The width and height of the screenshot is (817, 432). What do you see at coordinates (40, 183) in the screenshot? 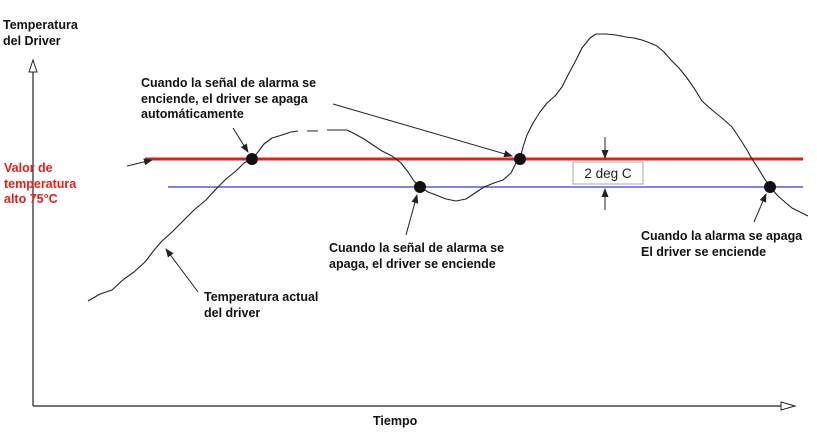
I see `high-threshold-label: Valor de temperatura alto 75°C` at bounding box center [40, 183].